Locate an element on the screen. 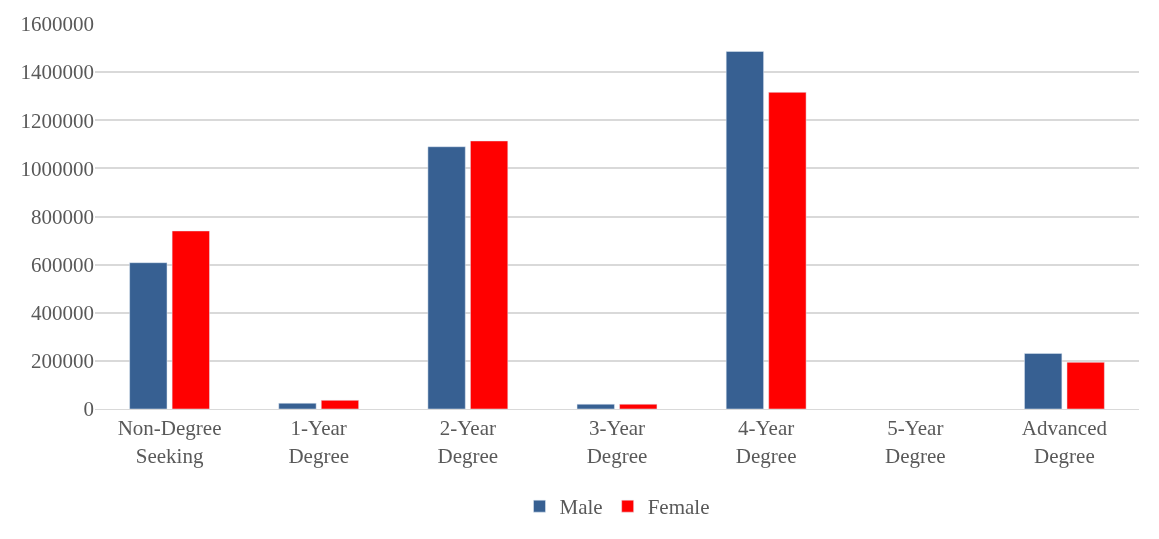 This screenshot has width=1159, height=539. x-tick-label: 5-Year Degree is located at coordinates (915, 442).